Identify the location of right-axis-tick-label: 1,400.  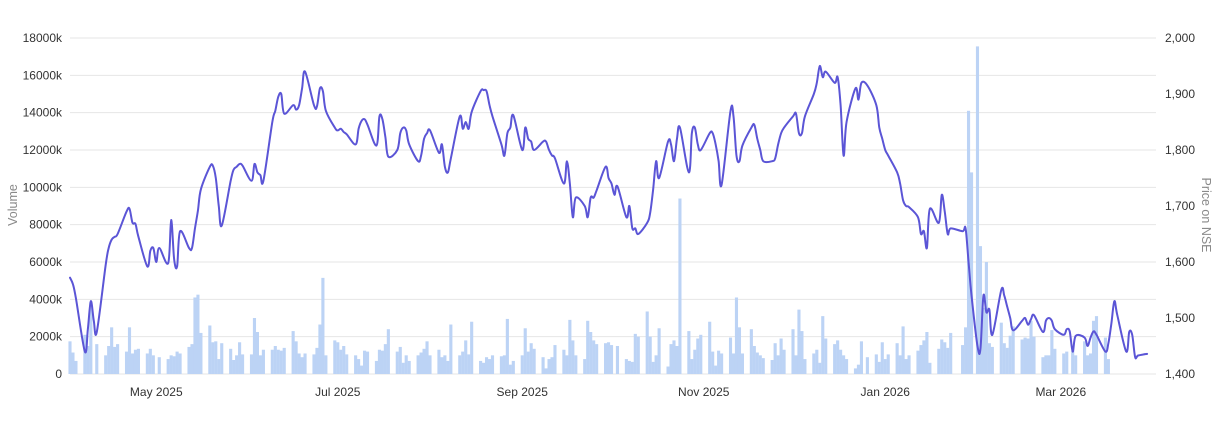
(1180, 374).